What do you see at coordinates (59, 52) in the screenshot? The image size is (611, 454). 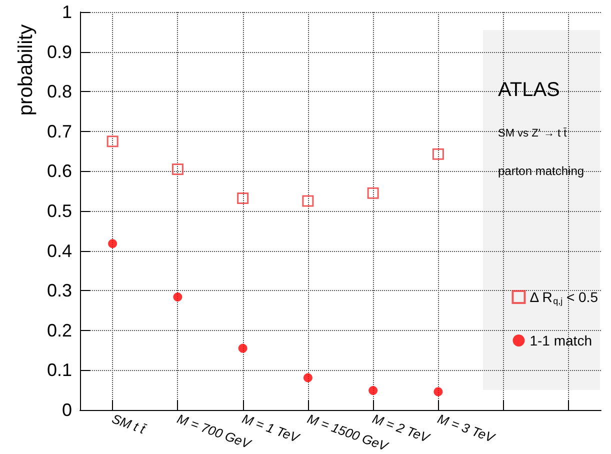 I see `y-tick-label: 0.9` at bounding box center [59, 52].